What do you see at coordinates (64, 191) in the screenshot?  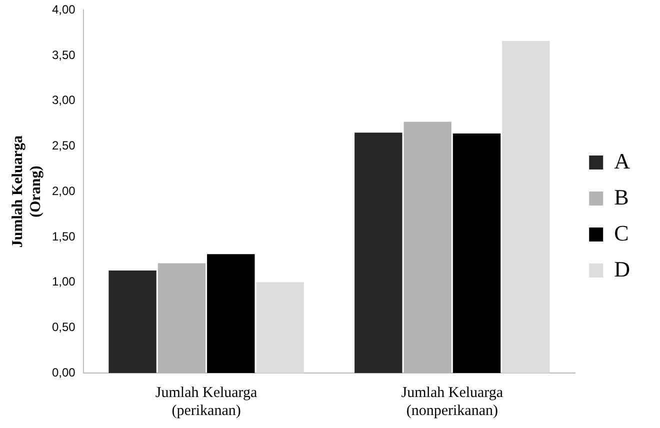 I see `y-tick-label: 2,00` at bounding box center [64, 191].